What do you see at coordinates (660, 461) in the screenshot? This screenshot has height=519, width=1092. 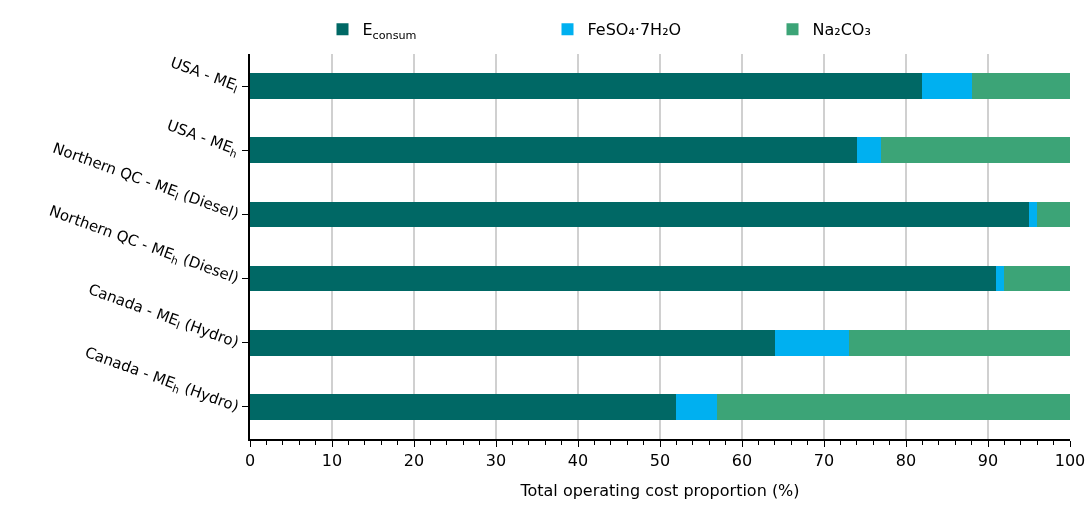 I see `x-tick-label: 50` at bounding box center [660, 461].